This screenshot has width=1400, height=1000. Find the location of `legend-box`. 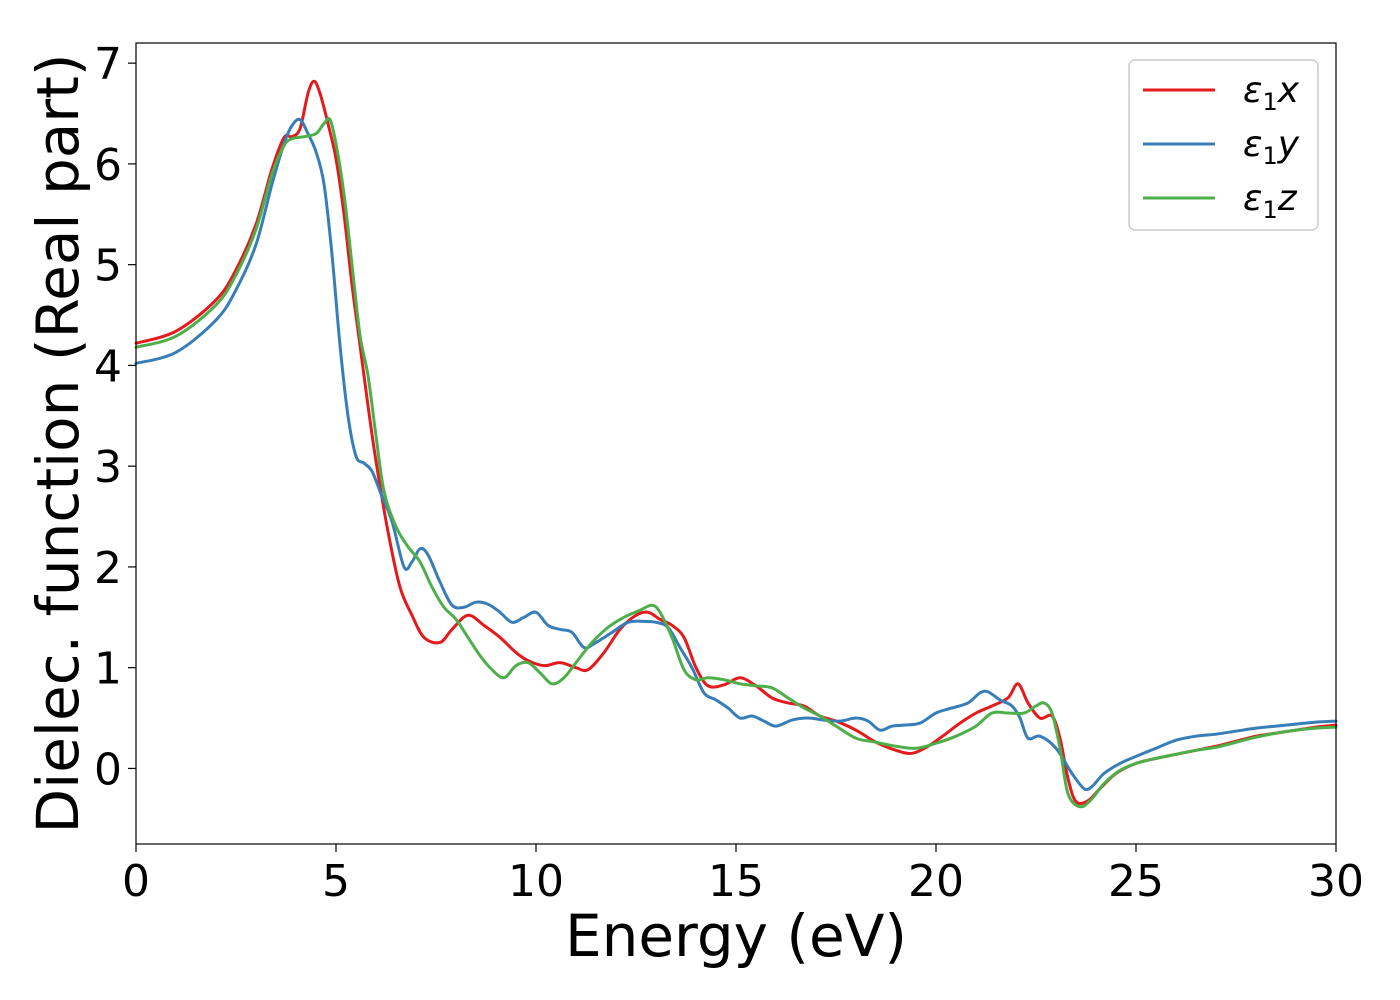

legend-box is located at coordinates (1223, 145).